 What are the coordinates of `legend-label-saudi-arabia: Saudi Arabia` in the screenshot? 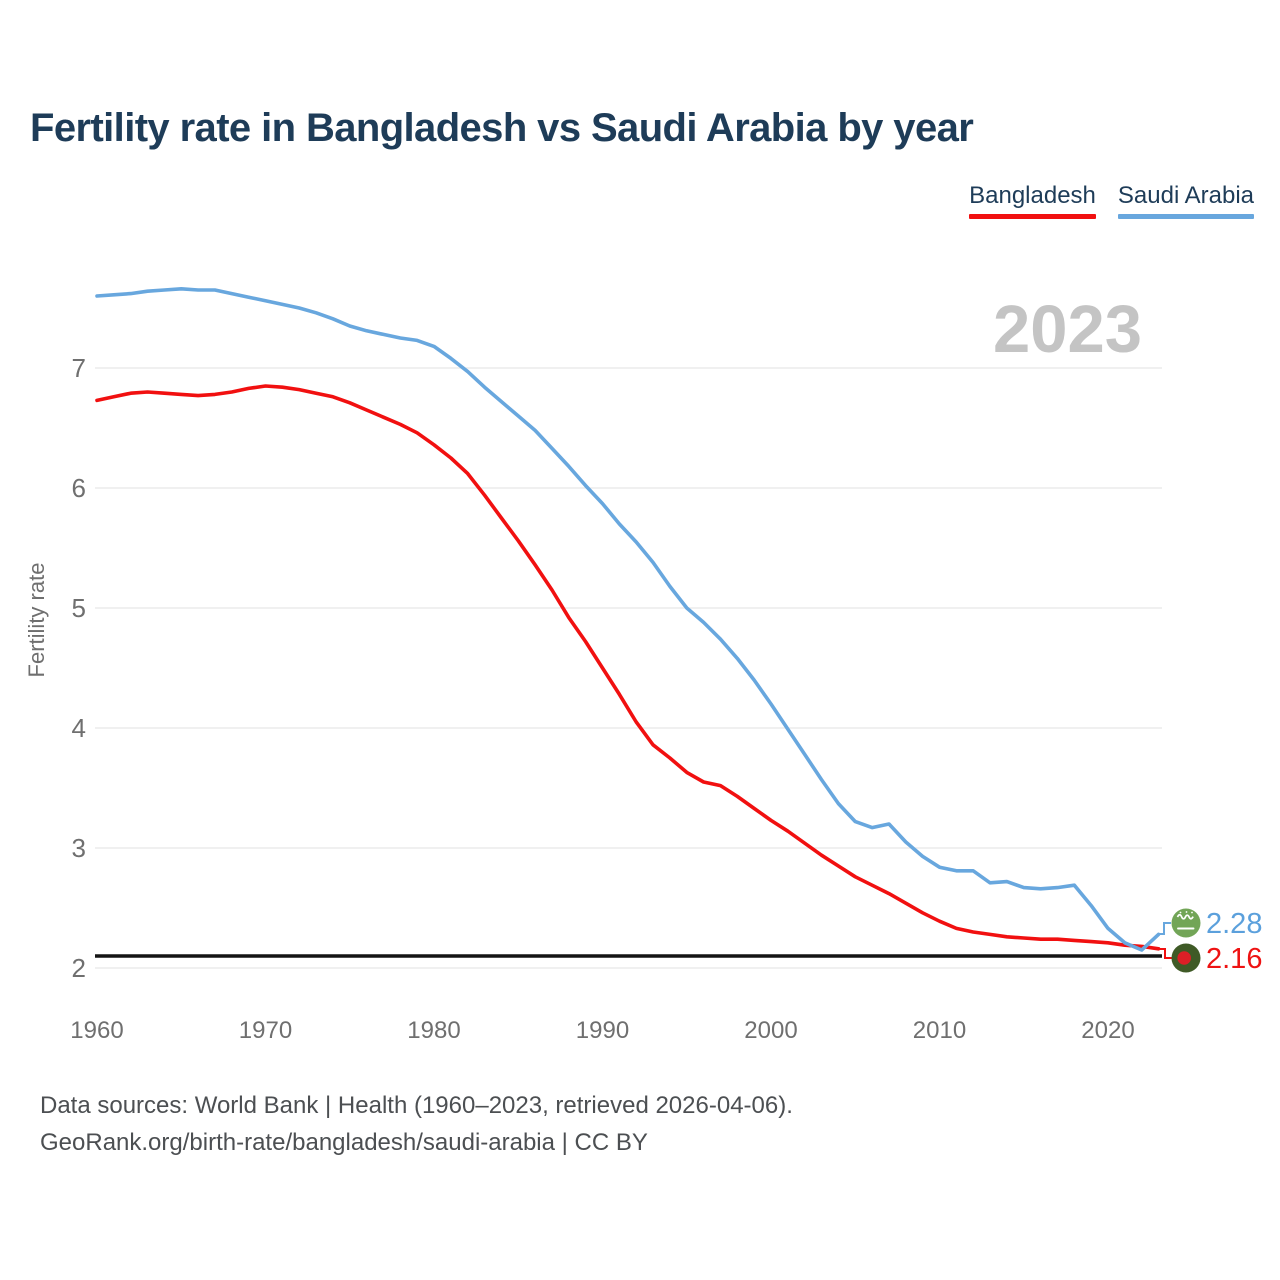 It's located at (1185, 195).